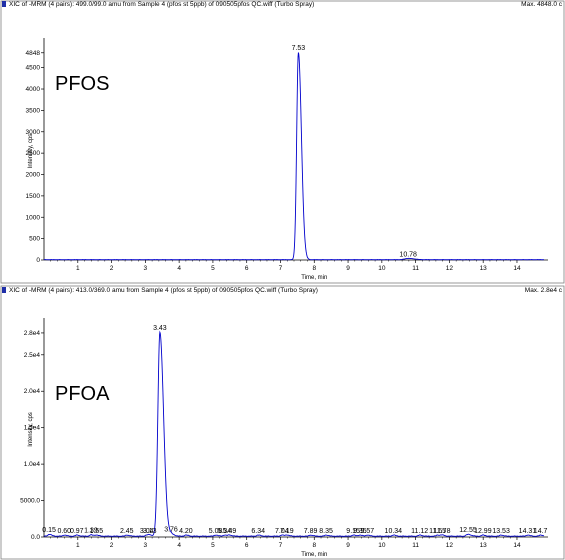 Image resolution: width=565 pixels, height=560 pixels. Describe the element at coordinates (408, 254) in the screenshot. I see `peak-label: 10.78` at that location.